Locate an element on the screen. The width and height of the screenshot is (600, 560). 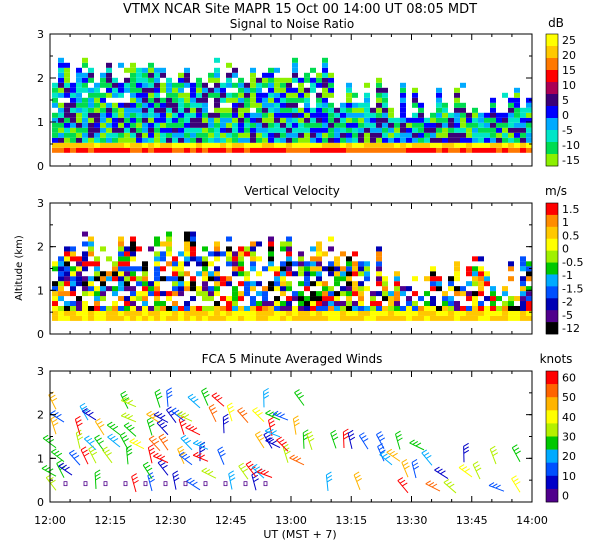
colorbar-swatch is located at coordinates (552, 40).